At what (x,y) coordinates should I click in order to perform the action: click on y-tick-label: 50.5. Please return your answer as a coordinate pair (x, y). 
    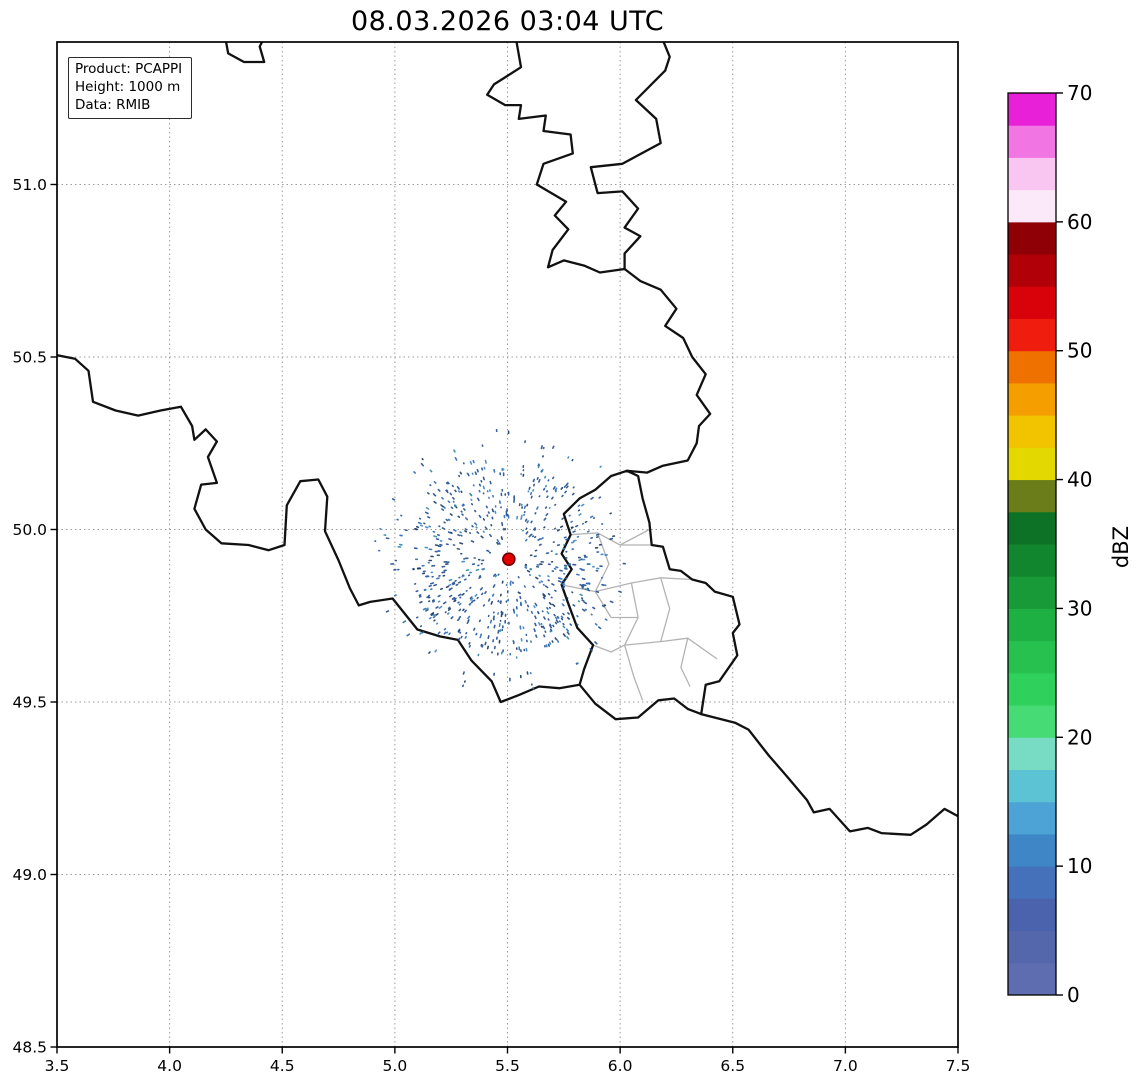
    Looking at the image, I should click on (29, 357).